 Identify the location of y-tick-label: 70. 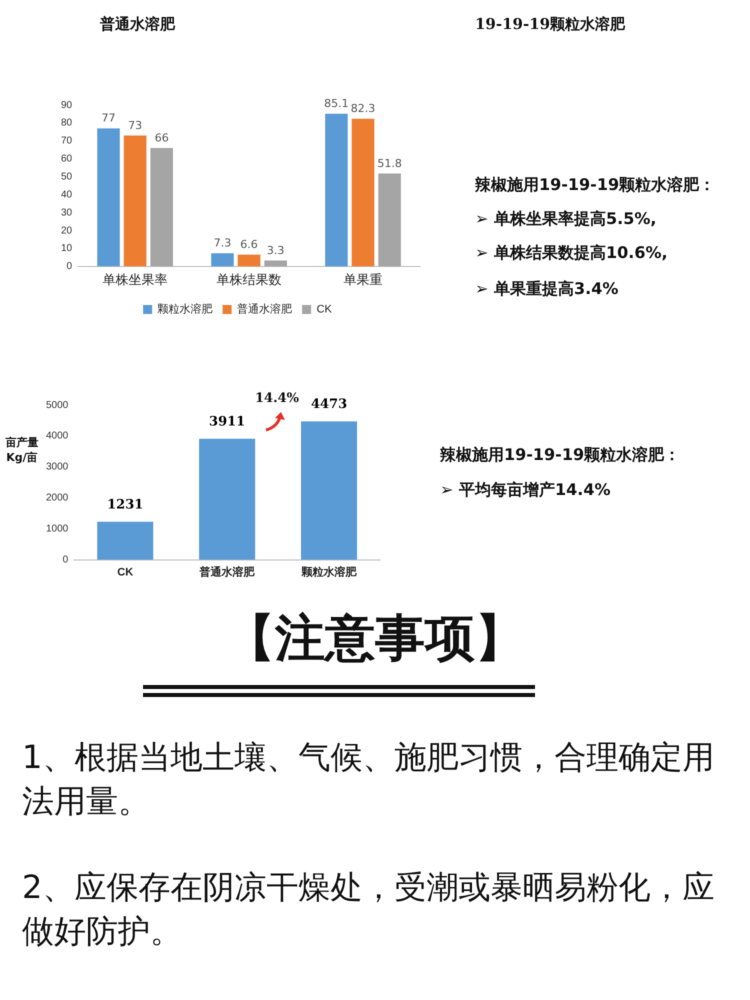
(67, 141).